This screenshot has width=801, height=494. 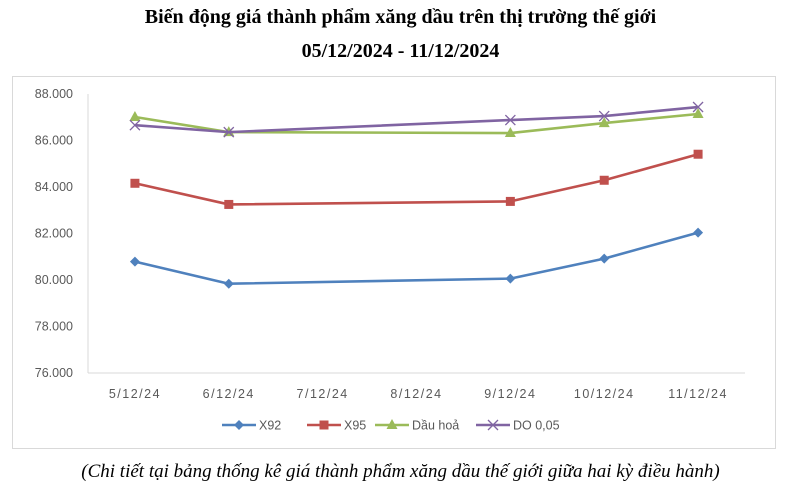 What do you see at coordinates (54, 234) in the screenshot?
I see `y-tick-label: 82.000` at bounding box center [54, 234].